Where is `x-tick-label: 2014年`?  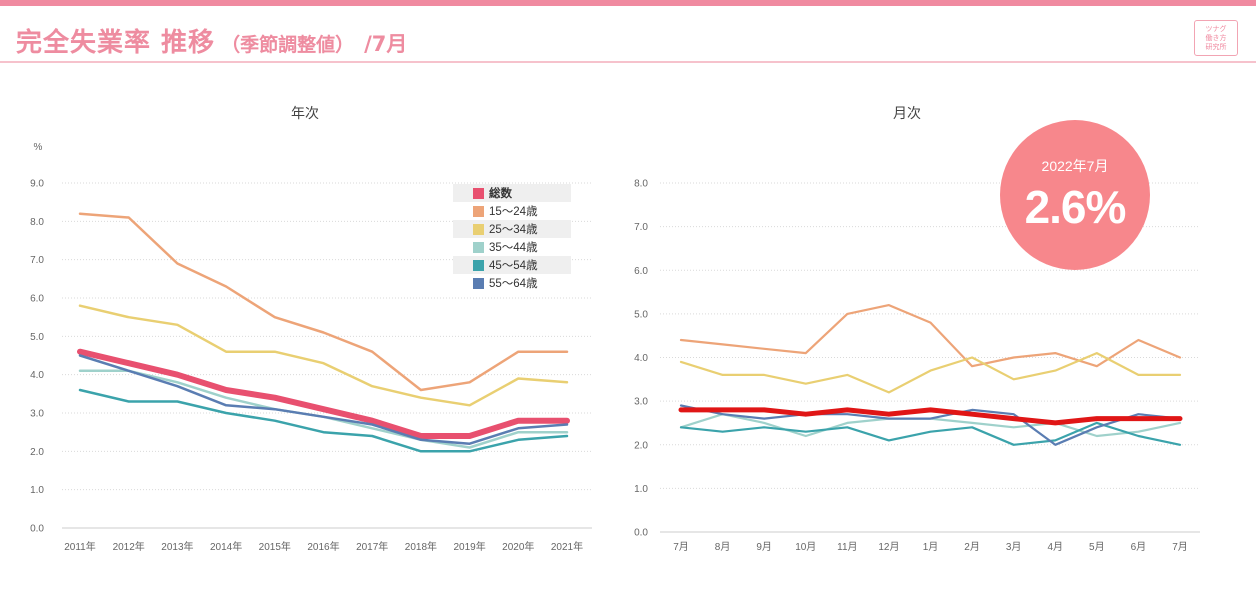 x-tick-label: 2014年 is located at coordinates (226, 546).